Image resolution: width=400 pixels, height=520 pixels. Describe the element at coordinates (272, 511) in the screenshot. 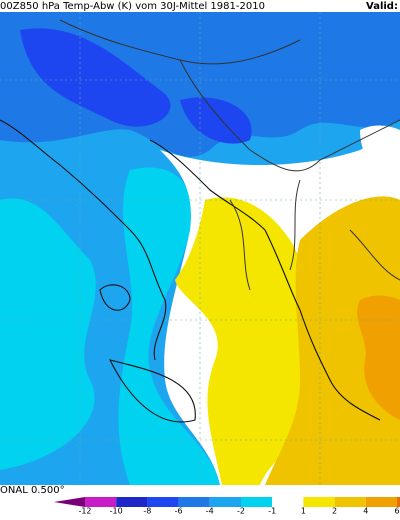

I see `legend-tick-label: -1` at that location.